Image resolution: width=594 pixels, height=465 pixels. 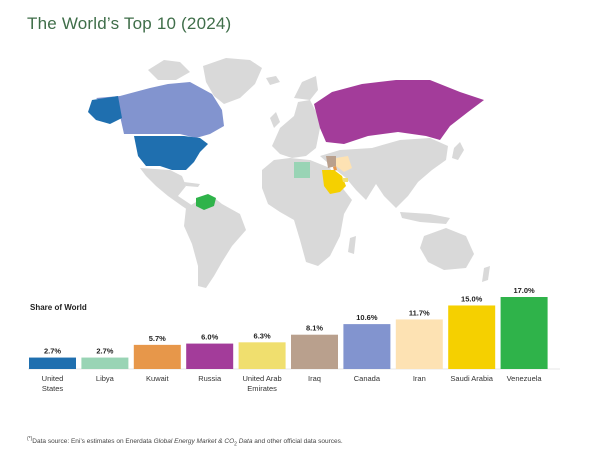 I want to click on south-america-shape, so click(x=215, y=242).